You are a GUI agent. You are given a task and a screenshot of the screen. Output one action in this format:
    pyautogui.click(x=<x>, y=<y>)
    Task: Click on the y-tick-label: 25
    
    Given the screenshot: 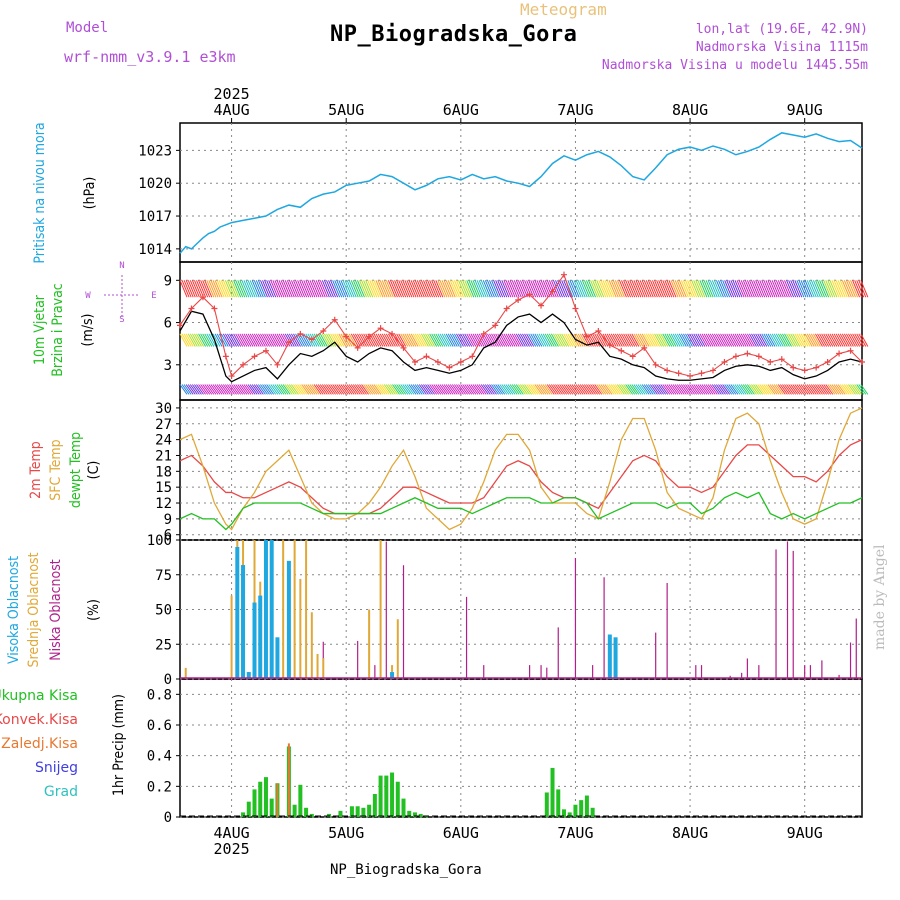 What is the action you would take?
    pyautogui.click(x=163, y=645)
    